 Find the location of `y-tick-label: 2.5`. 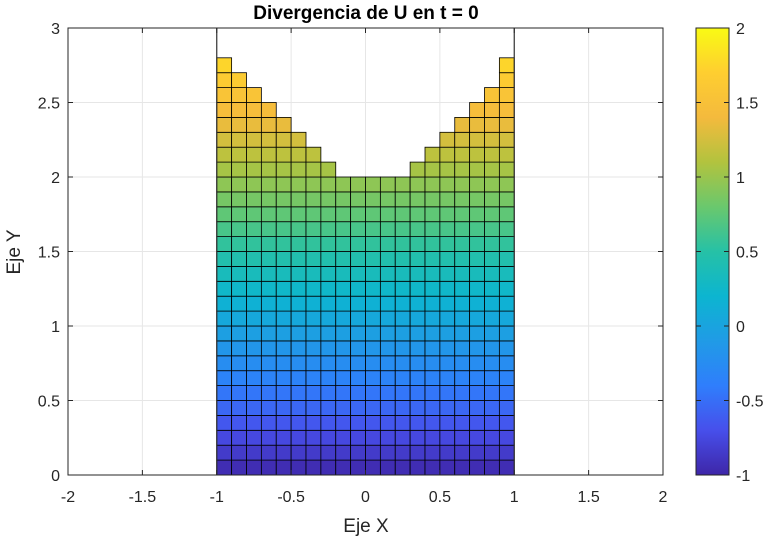

y-tick-label: 2.5 is located at coordinates (49, 104).